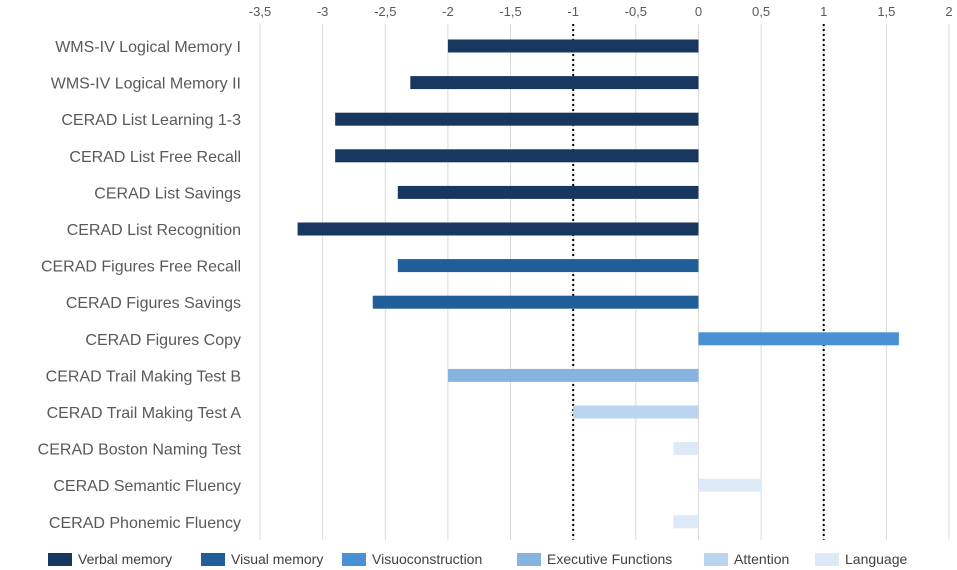  Describe the element at coordinates (385, 11) in the screenshot. I see `x-tick-label: -2,5` at that location.